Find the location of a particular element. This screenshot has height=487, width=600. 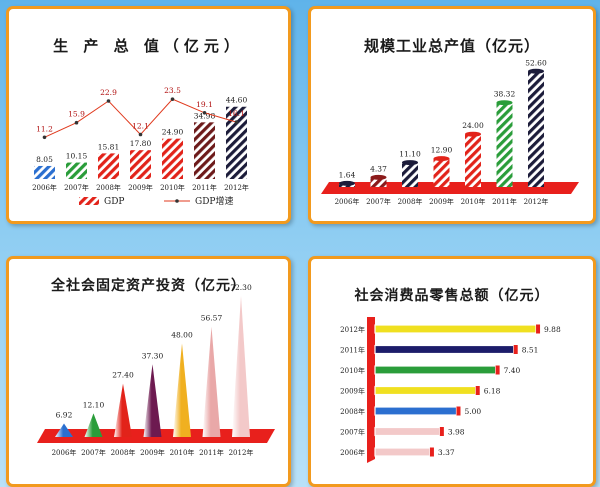

industrial-bar-label: 1.64 is located at coordinates (347, 174).